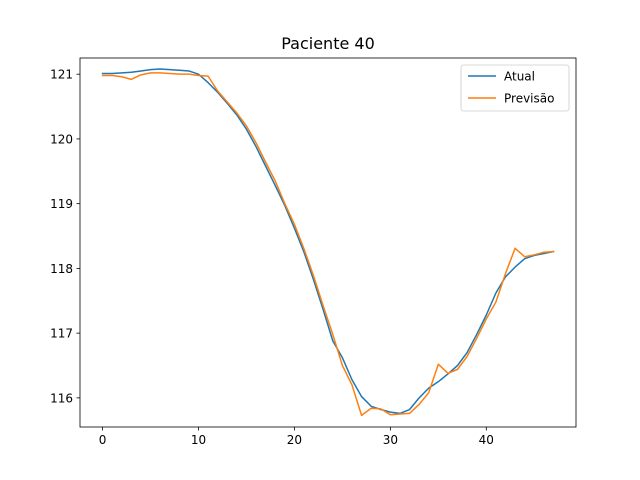 This screenshot has height=480, width=640. Describe the element at coordinates (103, 440) in the screenshot. I see `x-tick-label: 0` at that location.